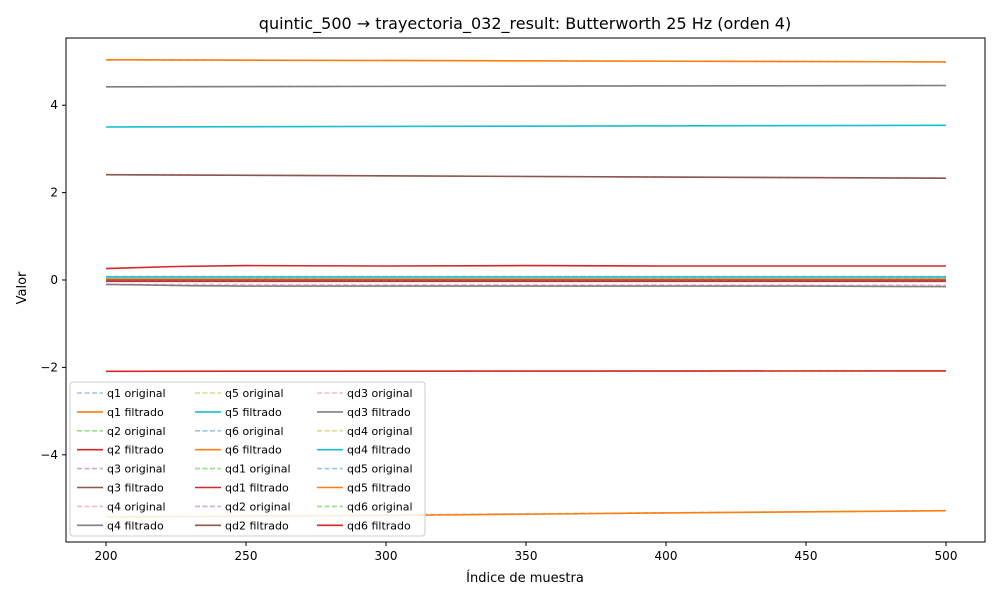 This screenshot has width=1000, height=600. I want to click on x-tick-label: 400, so click(666, 556).